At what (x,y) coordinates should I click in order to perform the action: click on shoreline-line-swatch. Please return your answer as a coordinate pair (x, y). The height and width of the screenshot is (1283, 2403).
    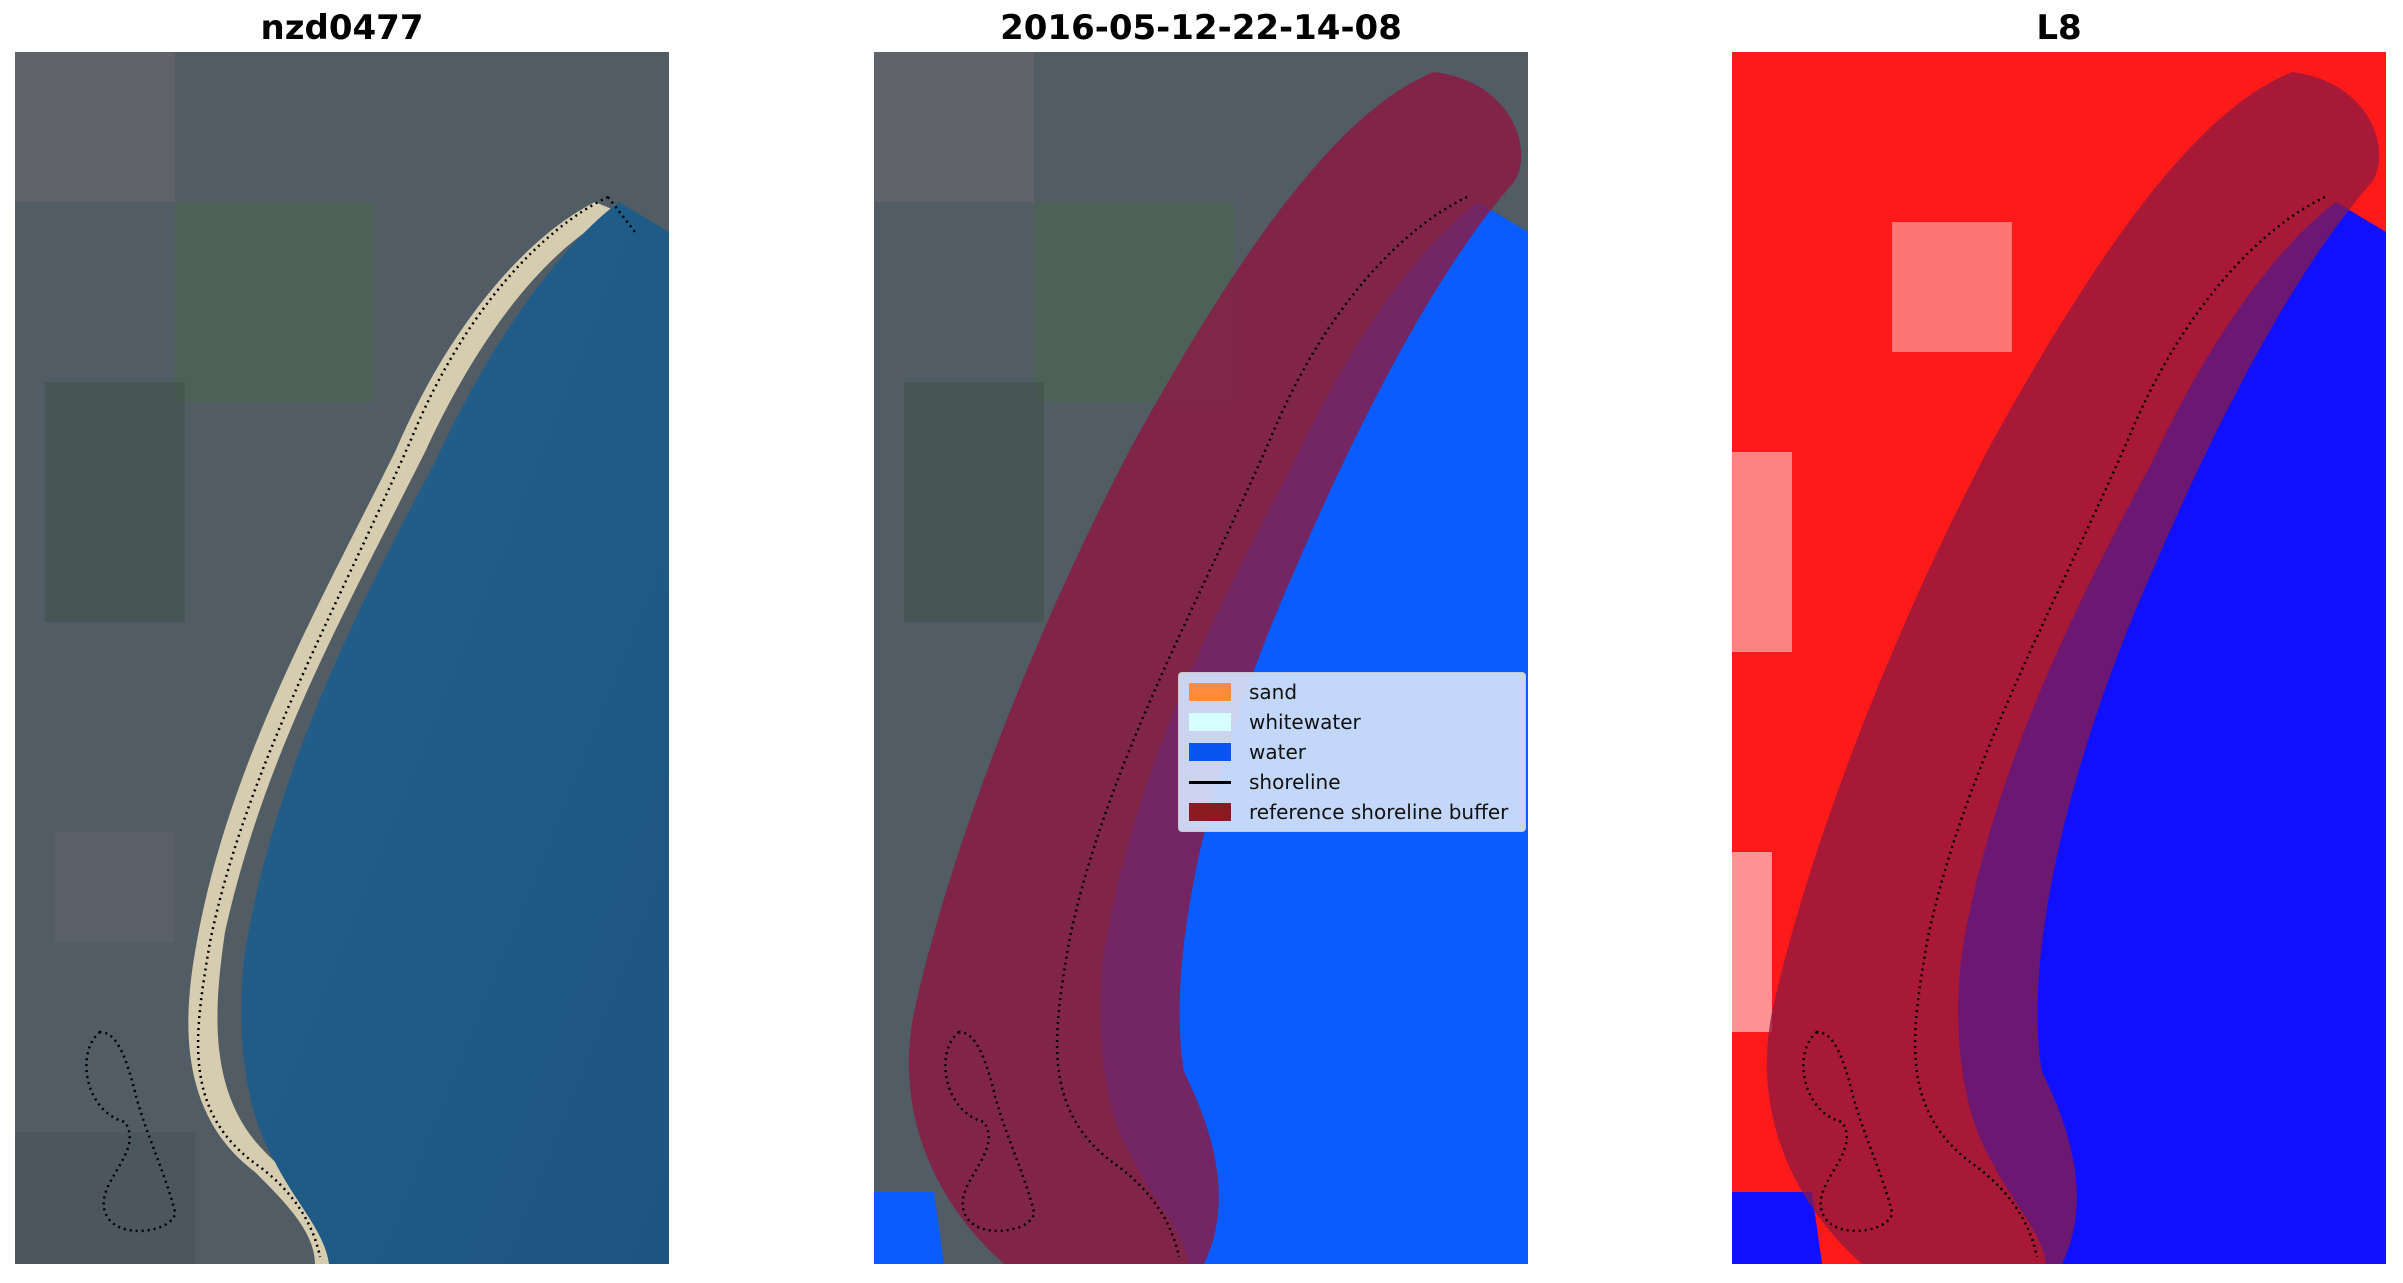
    Looking at the image, I should click on (1210, 782).